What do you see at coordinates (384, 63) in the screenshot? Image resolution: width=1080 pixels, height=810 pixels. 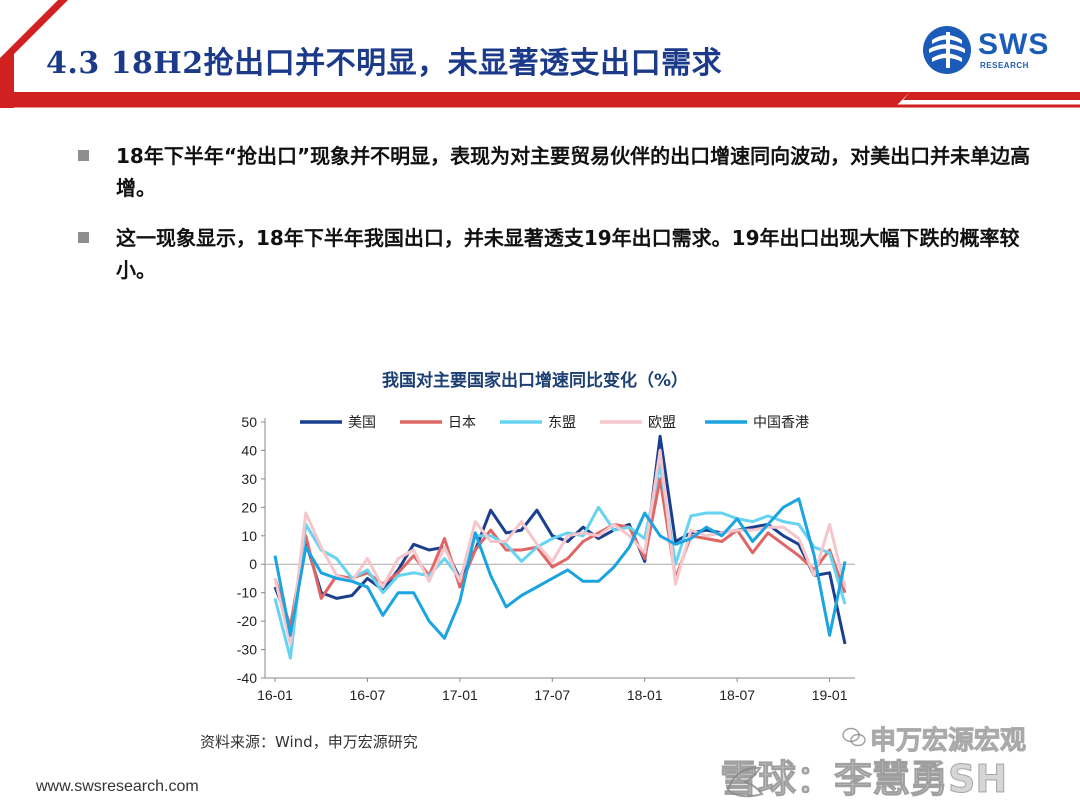 I see `page-title: 4.3 18H2抢出口并不明显，未显著透支出口需求` at bounding box center [384, 63].